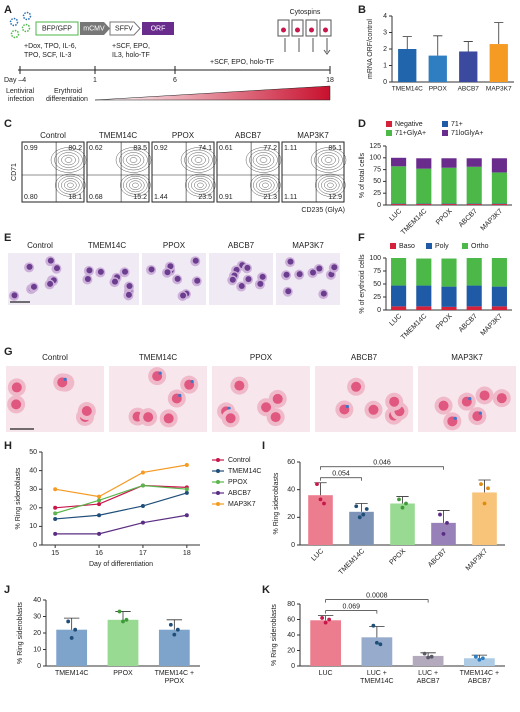  I want to click on x-tick-label: TMEM14C + ABCB7, so click(479, 677).